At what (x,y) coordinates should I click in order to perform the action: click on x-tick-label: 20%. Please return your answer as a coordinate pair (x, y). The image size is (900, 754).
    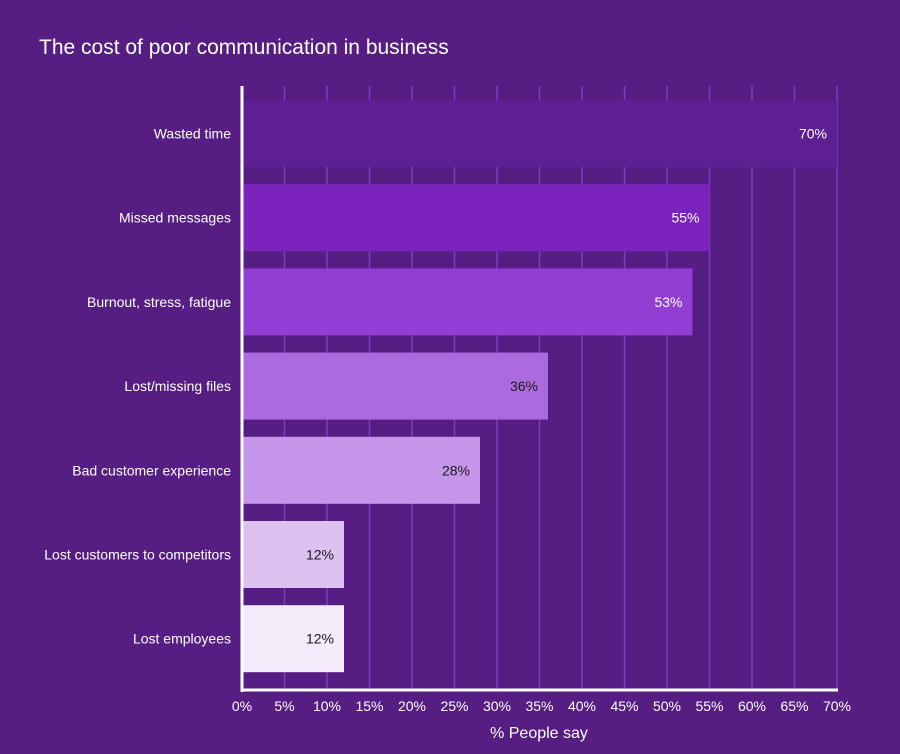
    Looking at the image, I should click on (412, 706).